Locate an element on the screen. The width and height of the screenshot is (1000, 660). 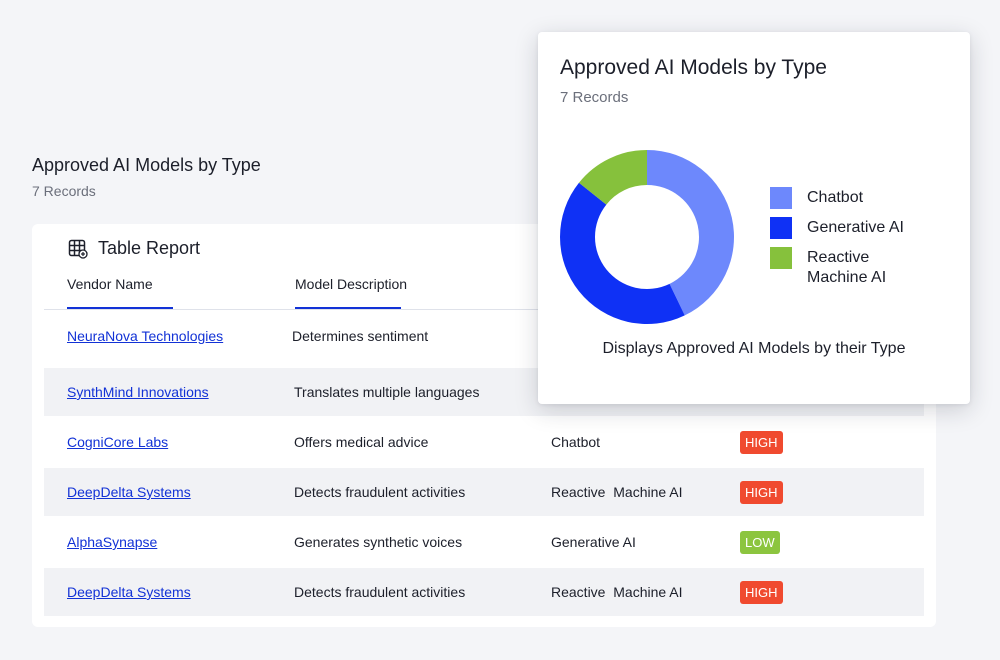
legend-item: Reactive Machine AI is located at coordinates (828, 266).